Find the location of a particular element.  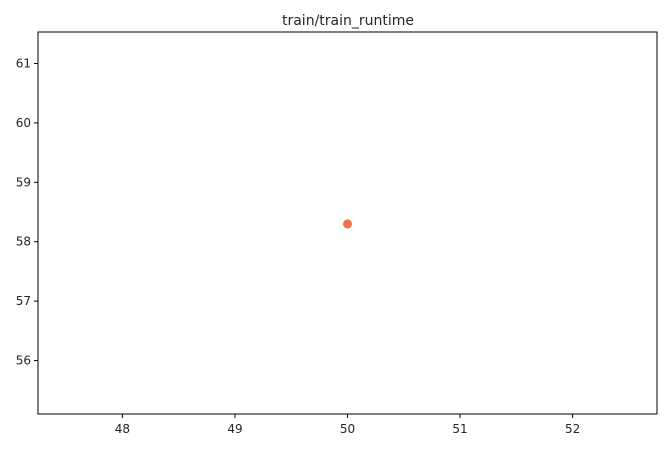

x-axis-ticks: 48 49 50 51 52 is located at coordinates (347, 425).